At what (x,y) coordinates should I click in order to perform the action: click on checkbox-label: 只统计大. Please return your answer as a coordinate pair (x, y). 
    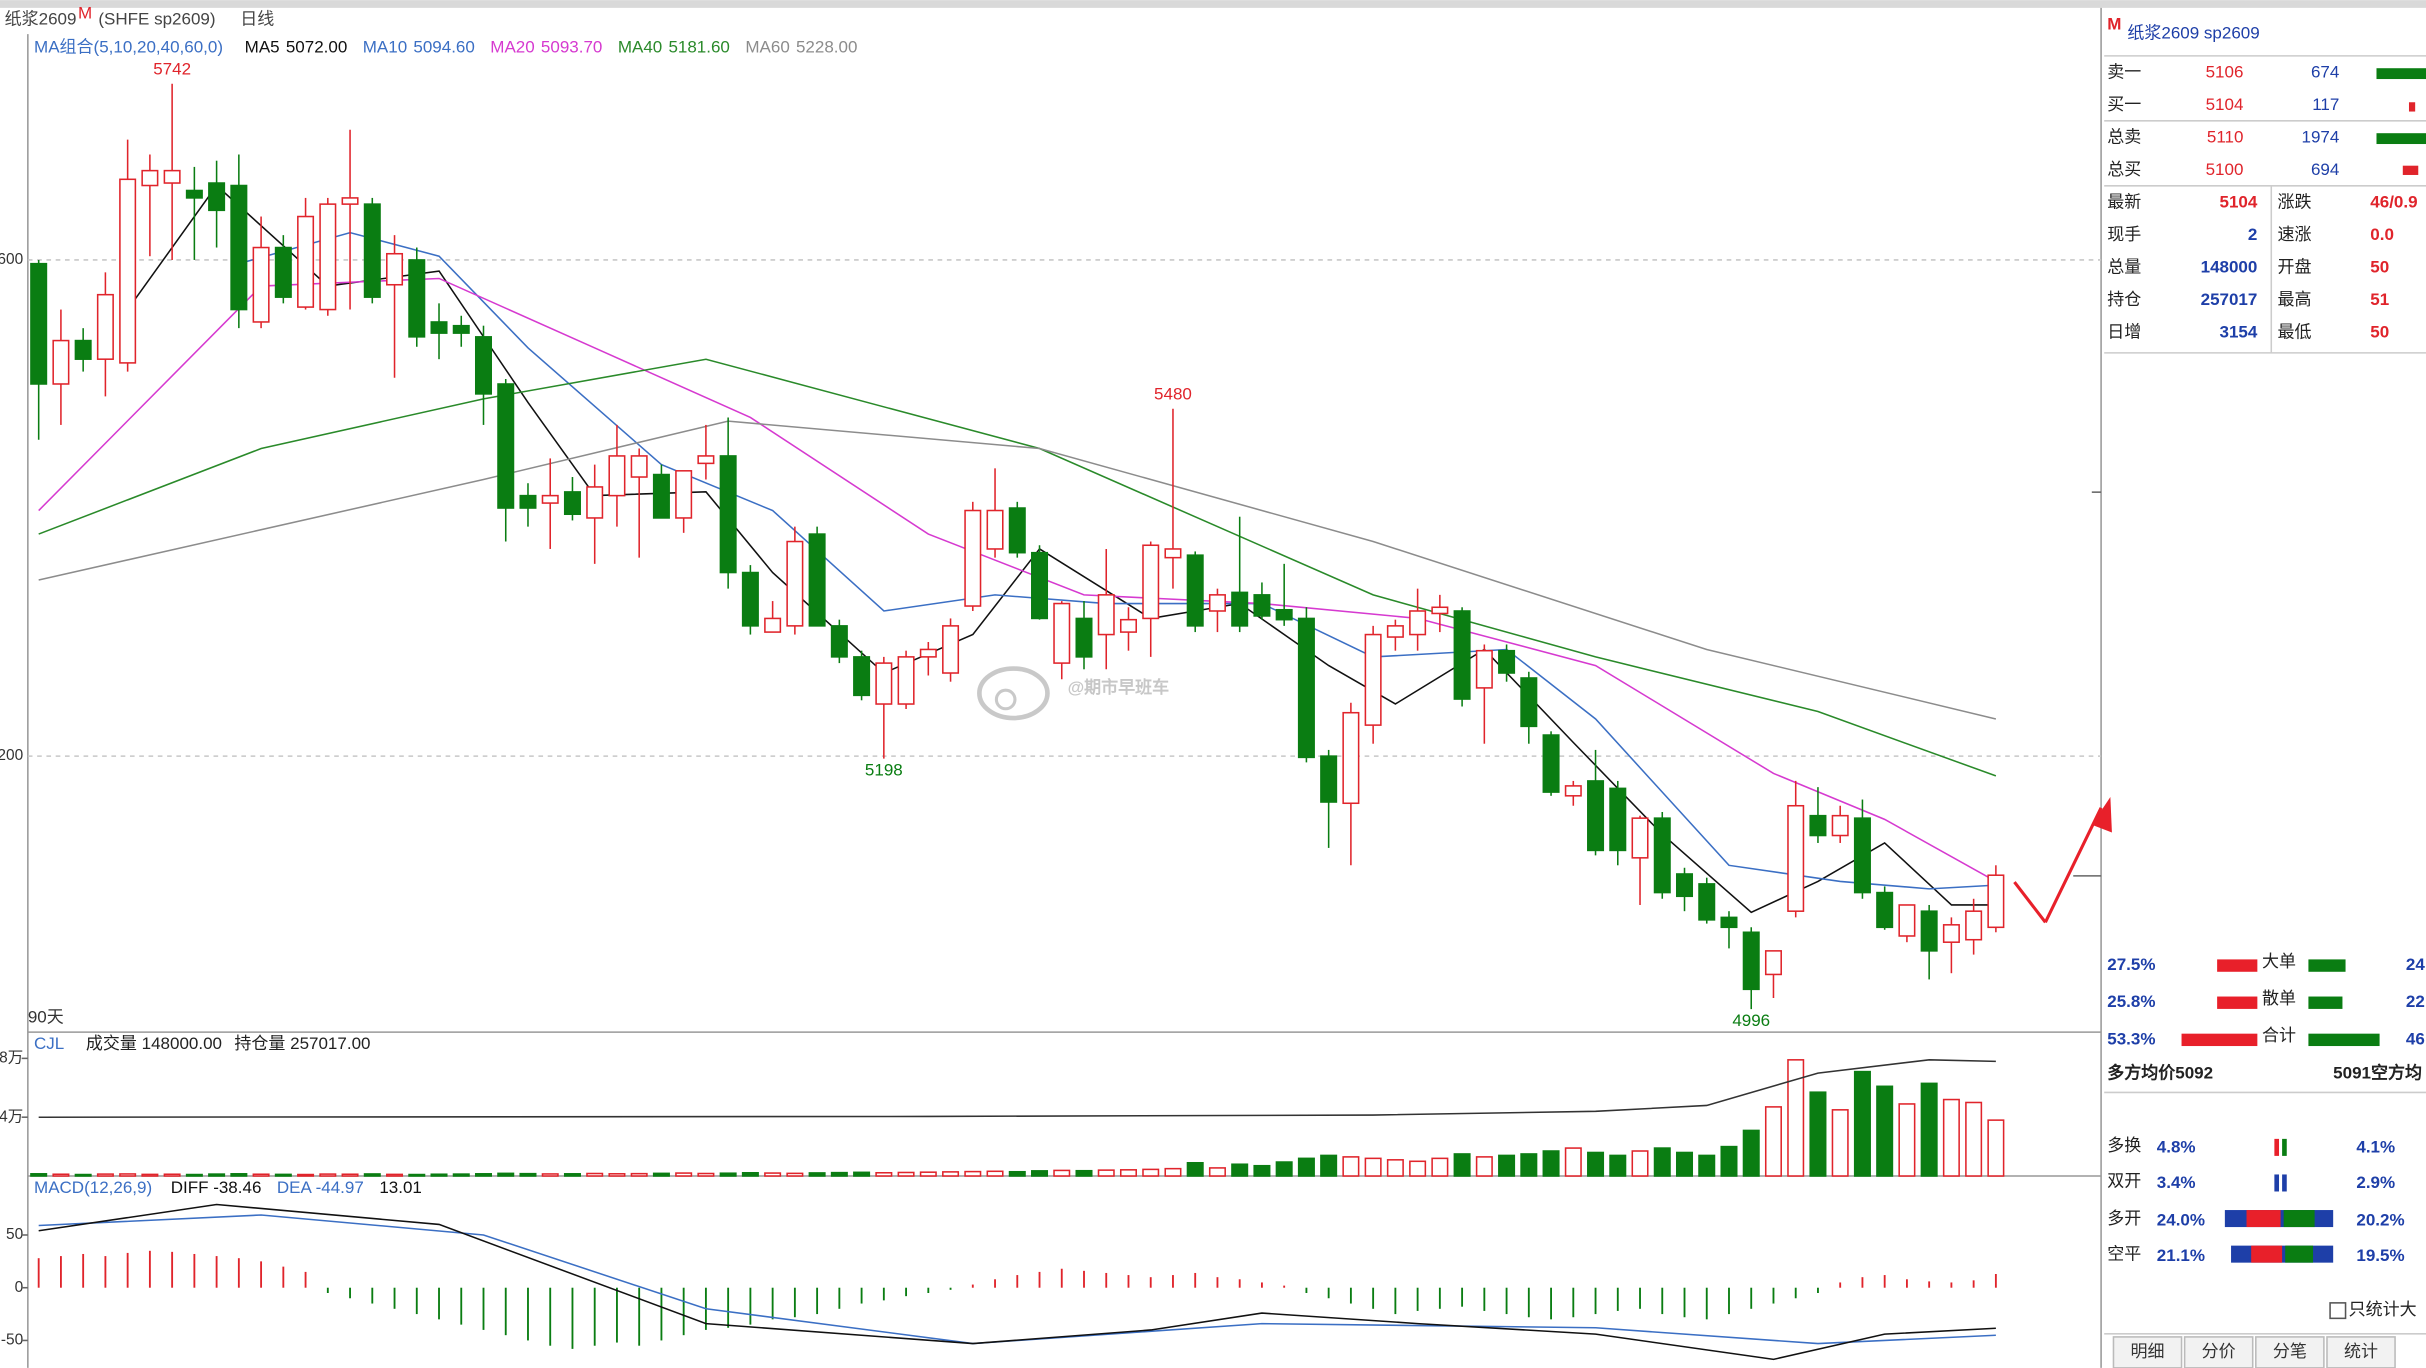
    Looking at the image, I should click on (2383, 1309).